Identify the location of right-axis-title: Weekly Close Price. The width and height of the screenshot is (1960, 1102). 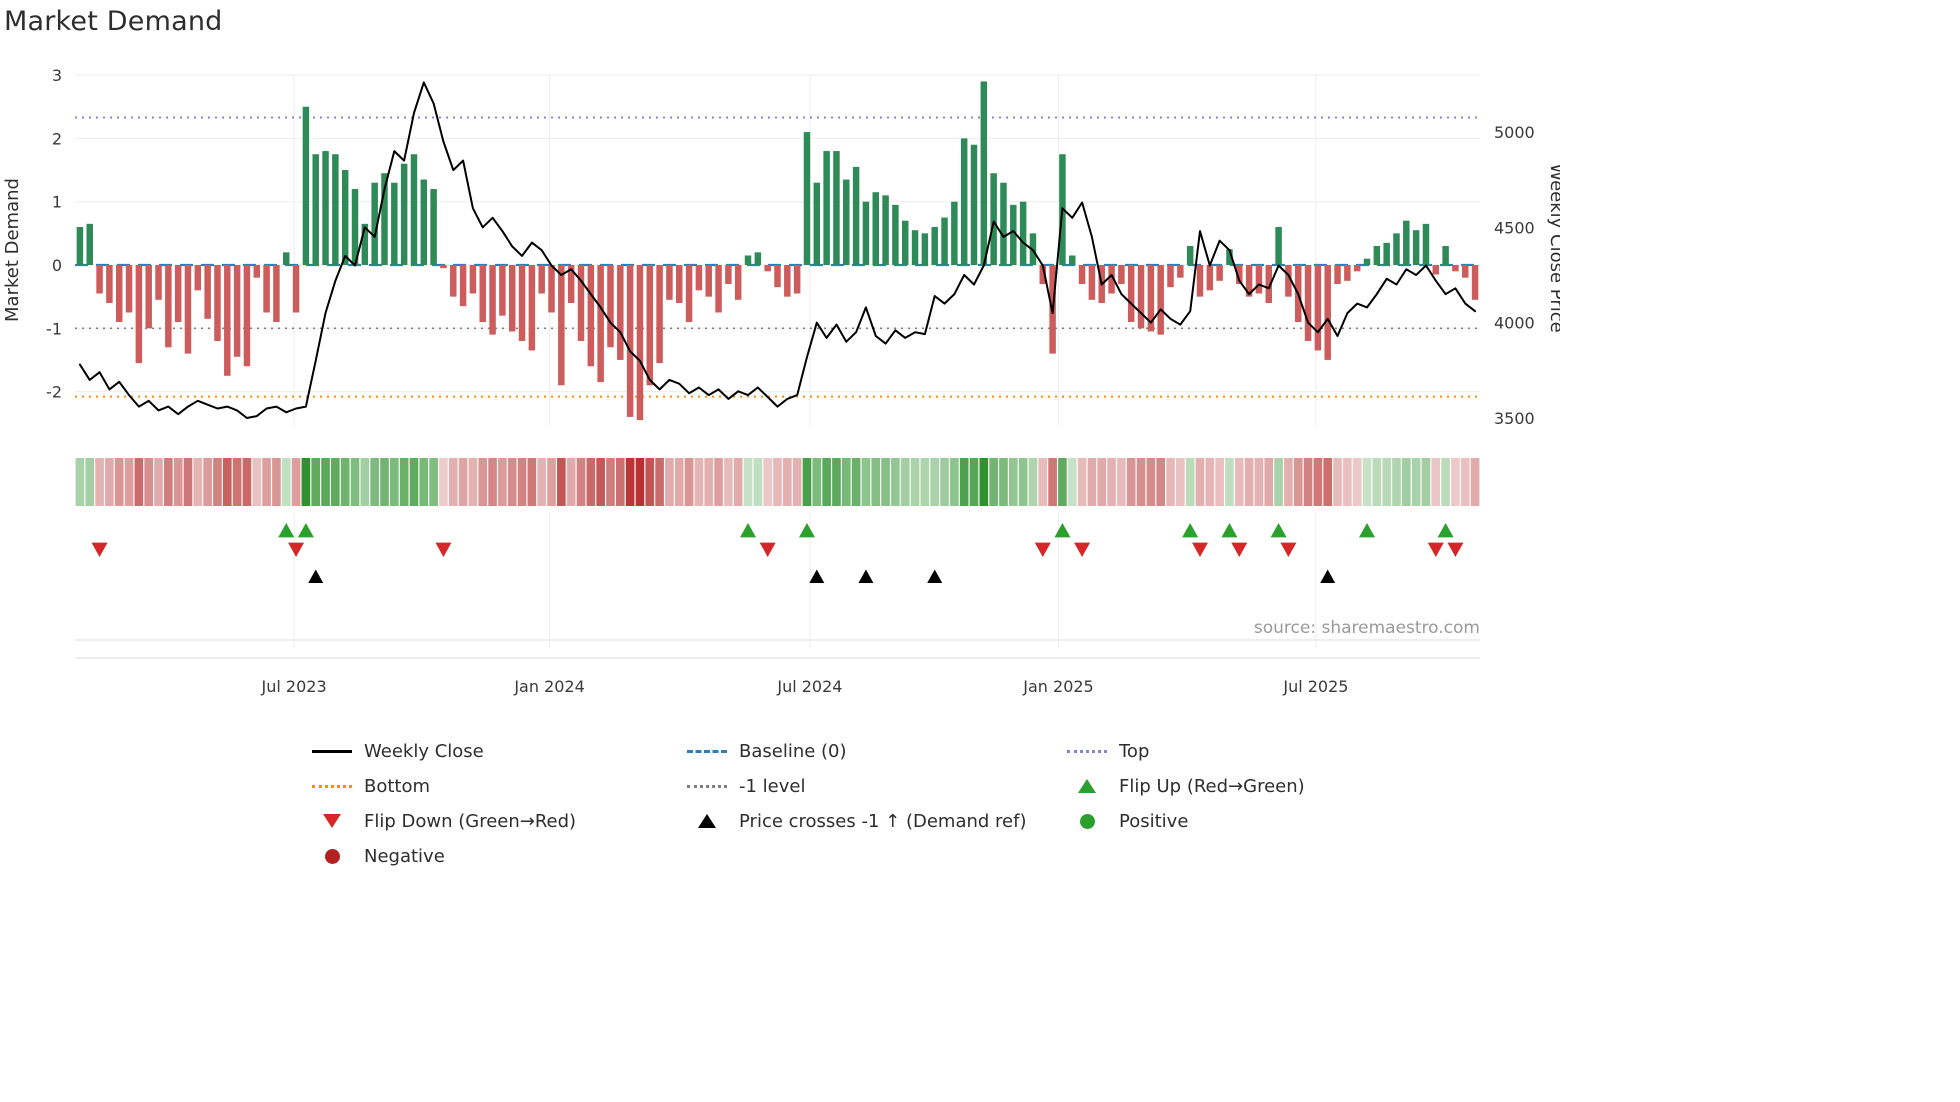
(1553, 247).